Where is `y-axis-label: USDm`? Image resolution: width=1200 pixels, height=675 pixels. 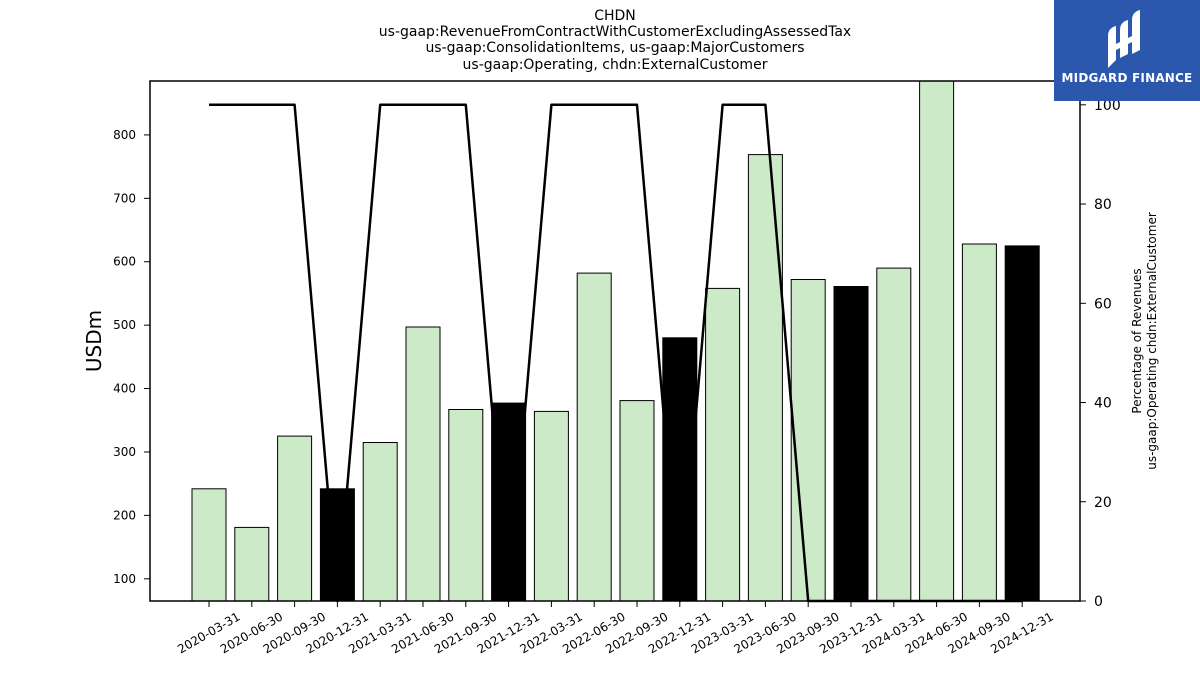
y-axis-label: USDm is located at coordinates (94, 341).